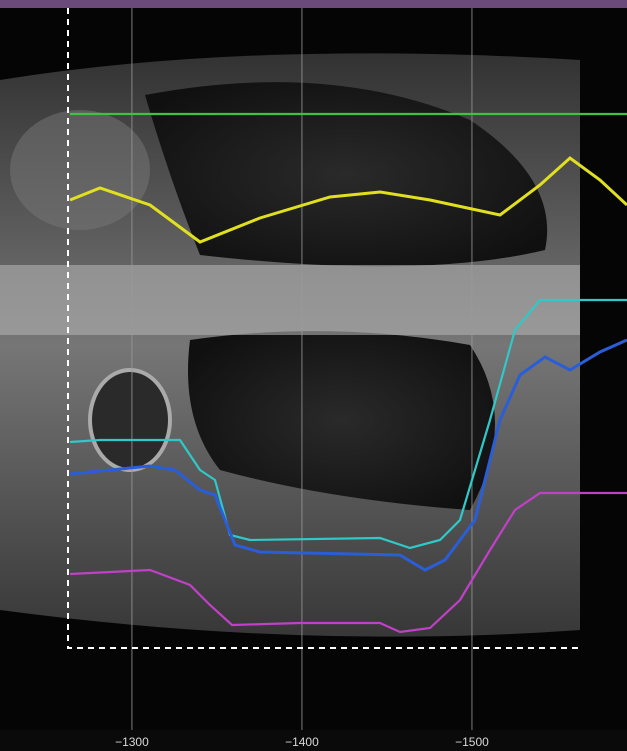 The height and width of the screenshot is (751, 627). Describe the element at coordinates (313, 4) in the screenshot. I see `top-bar` at that location.